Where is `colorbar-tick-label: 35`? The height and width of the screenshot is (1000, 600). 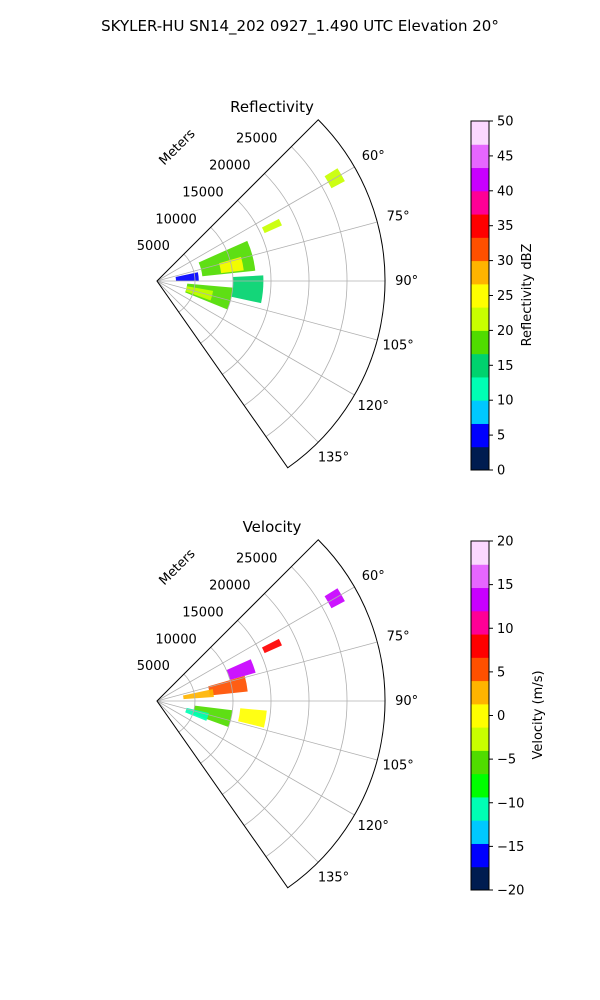 colorbar-tick-label: 35 is located at coordinates (505, 226).